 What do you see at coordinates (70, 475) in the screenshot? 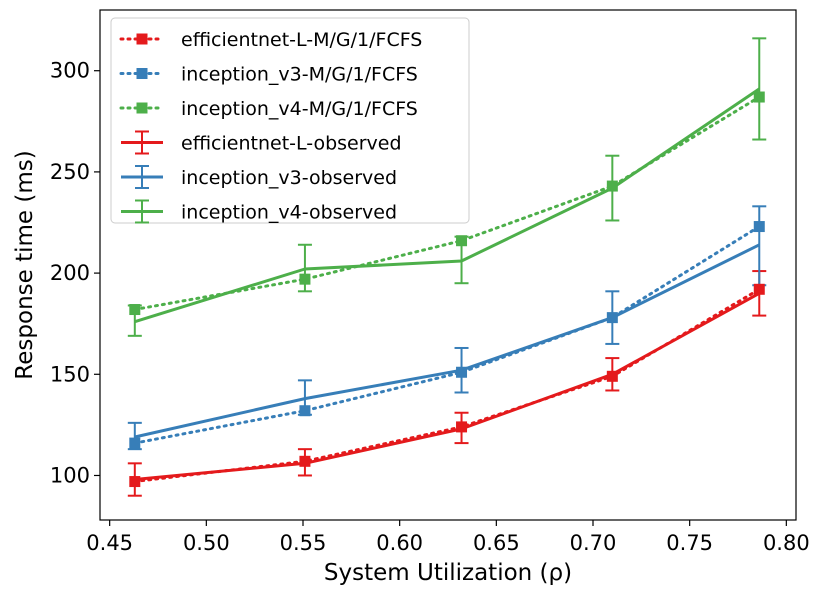
I see `y-tick-label: 100` at bounding box center [70, 475].